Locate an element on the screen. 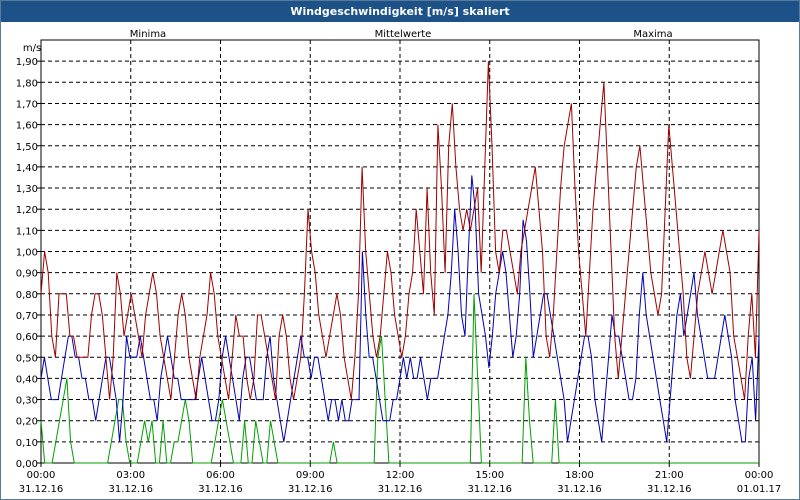 This screenshot has height=500, width=800. x-tick-time: 18:00 is located at coordinates (579, 475).